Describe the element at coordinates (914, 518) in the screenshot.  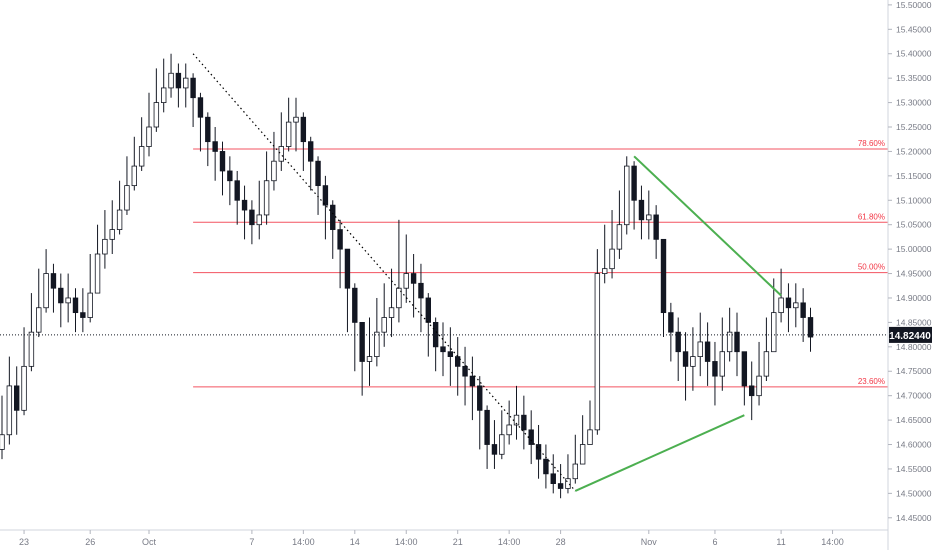
I see `price-tick-label: 14.45000` at that location.